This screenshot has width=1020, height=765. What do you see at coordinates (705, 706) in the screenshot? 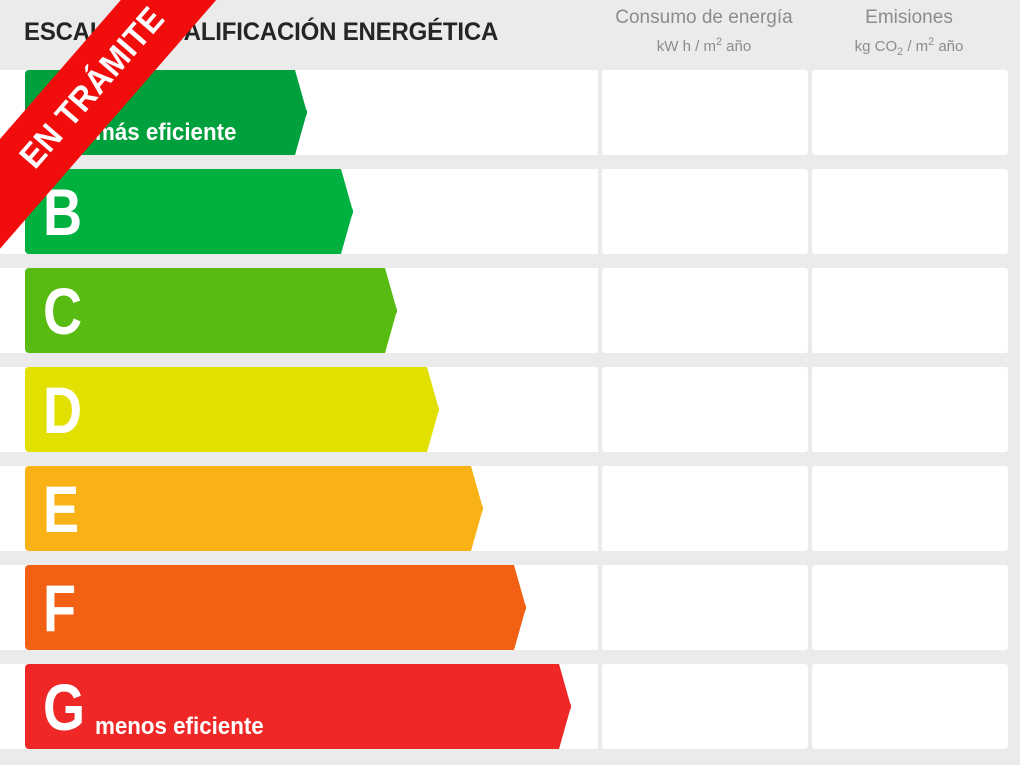
I see `consumo-value-cell-g` at bounding box center [705, 706].